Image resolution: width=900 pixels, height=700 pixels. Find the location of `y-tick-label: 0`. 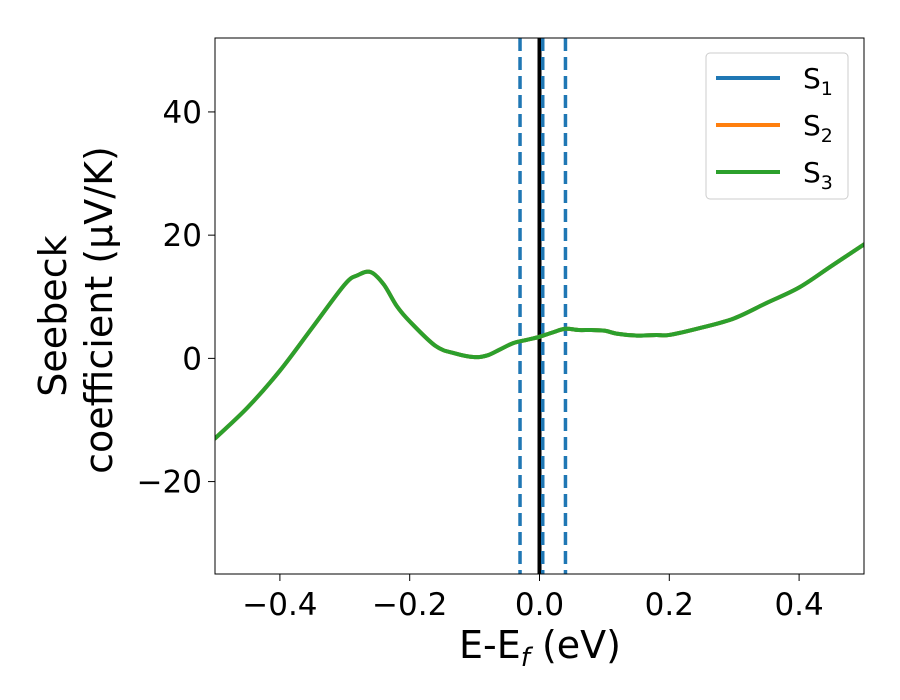

y-tick-label: 0 is located at coordinates (192, 359).